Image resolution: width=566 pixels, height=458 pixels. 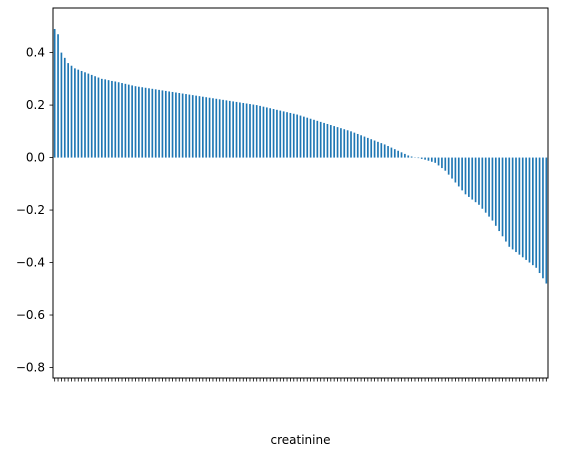 What do you see at coordinates (35, 105) in the screenshot?
I see `y-tick-label: 0.2` at bounding box center [35, 105].